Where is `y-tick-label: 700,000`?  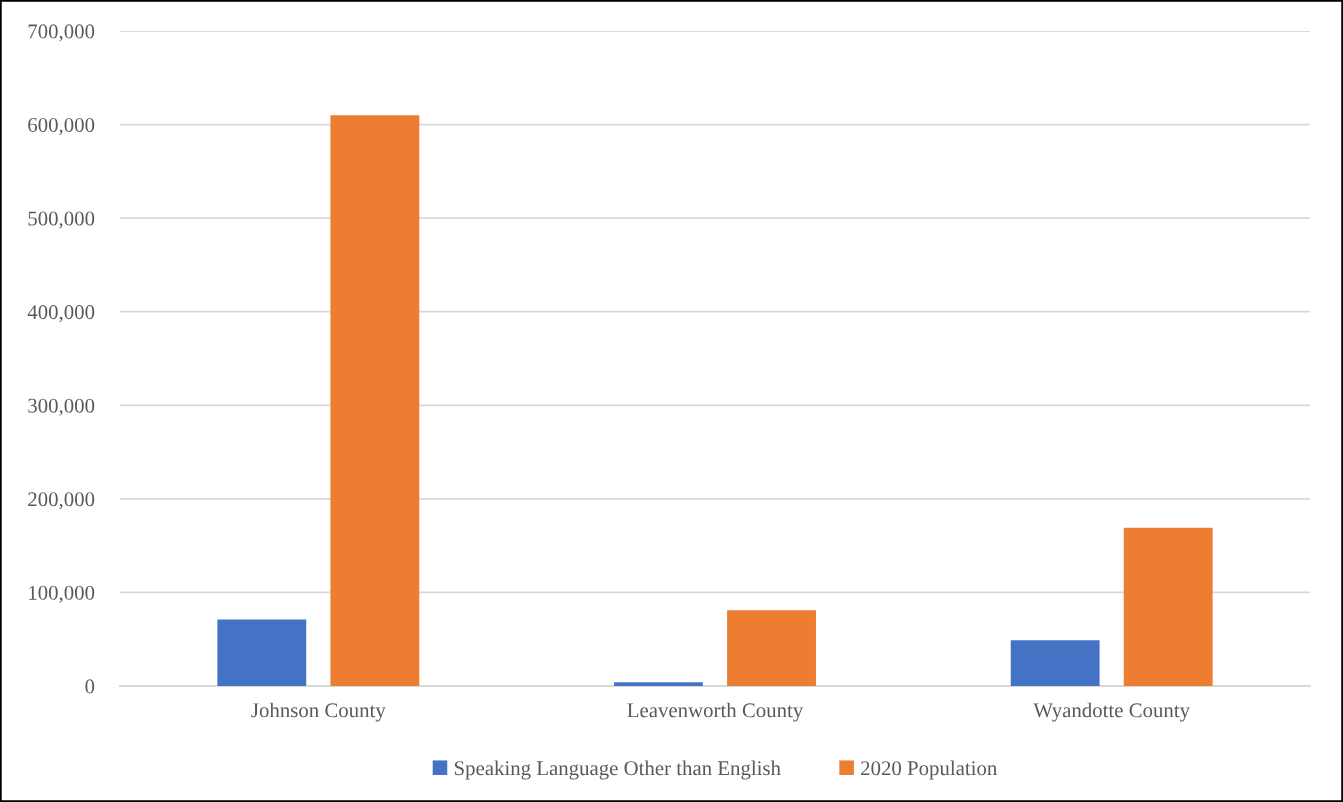 y-tick-label: 700,000 is located at coordinates (61, 33).